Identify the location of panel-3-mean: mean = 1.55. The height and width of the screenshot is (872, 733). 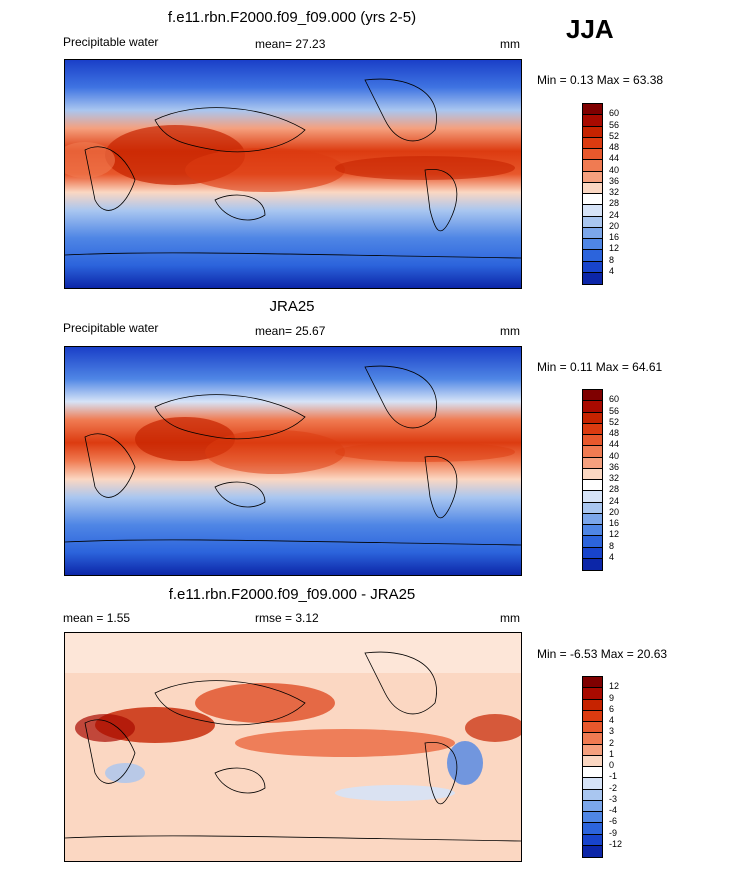
(97, 618).